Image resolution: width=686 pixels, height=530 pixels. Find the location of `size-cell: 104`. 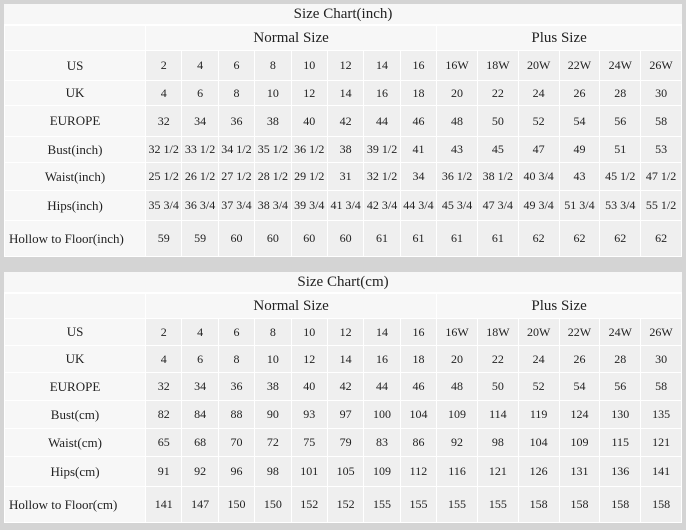

size-cell: 104 is located at coordinates (538, 442).